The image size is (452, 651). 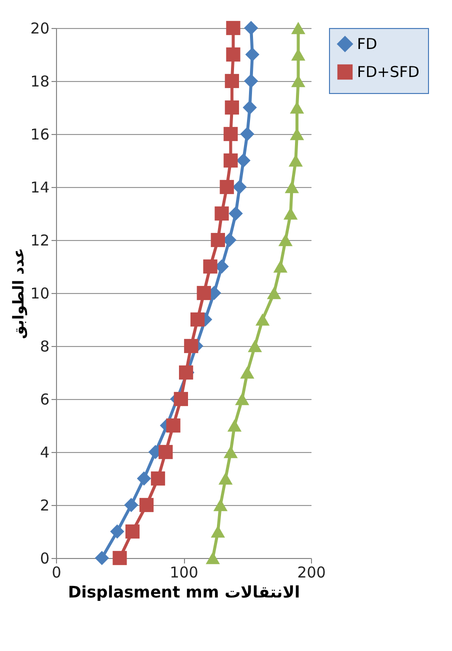 I want to click on y-tick-label: 20, so click(x=40, y=29).